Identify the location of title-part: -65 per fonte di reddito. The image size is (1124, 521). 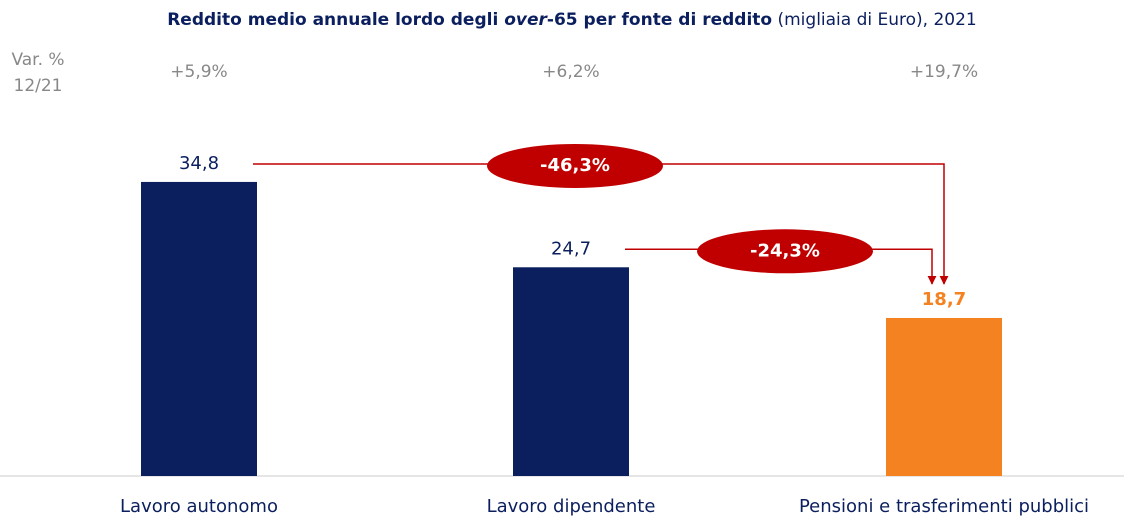
(659, 20).